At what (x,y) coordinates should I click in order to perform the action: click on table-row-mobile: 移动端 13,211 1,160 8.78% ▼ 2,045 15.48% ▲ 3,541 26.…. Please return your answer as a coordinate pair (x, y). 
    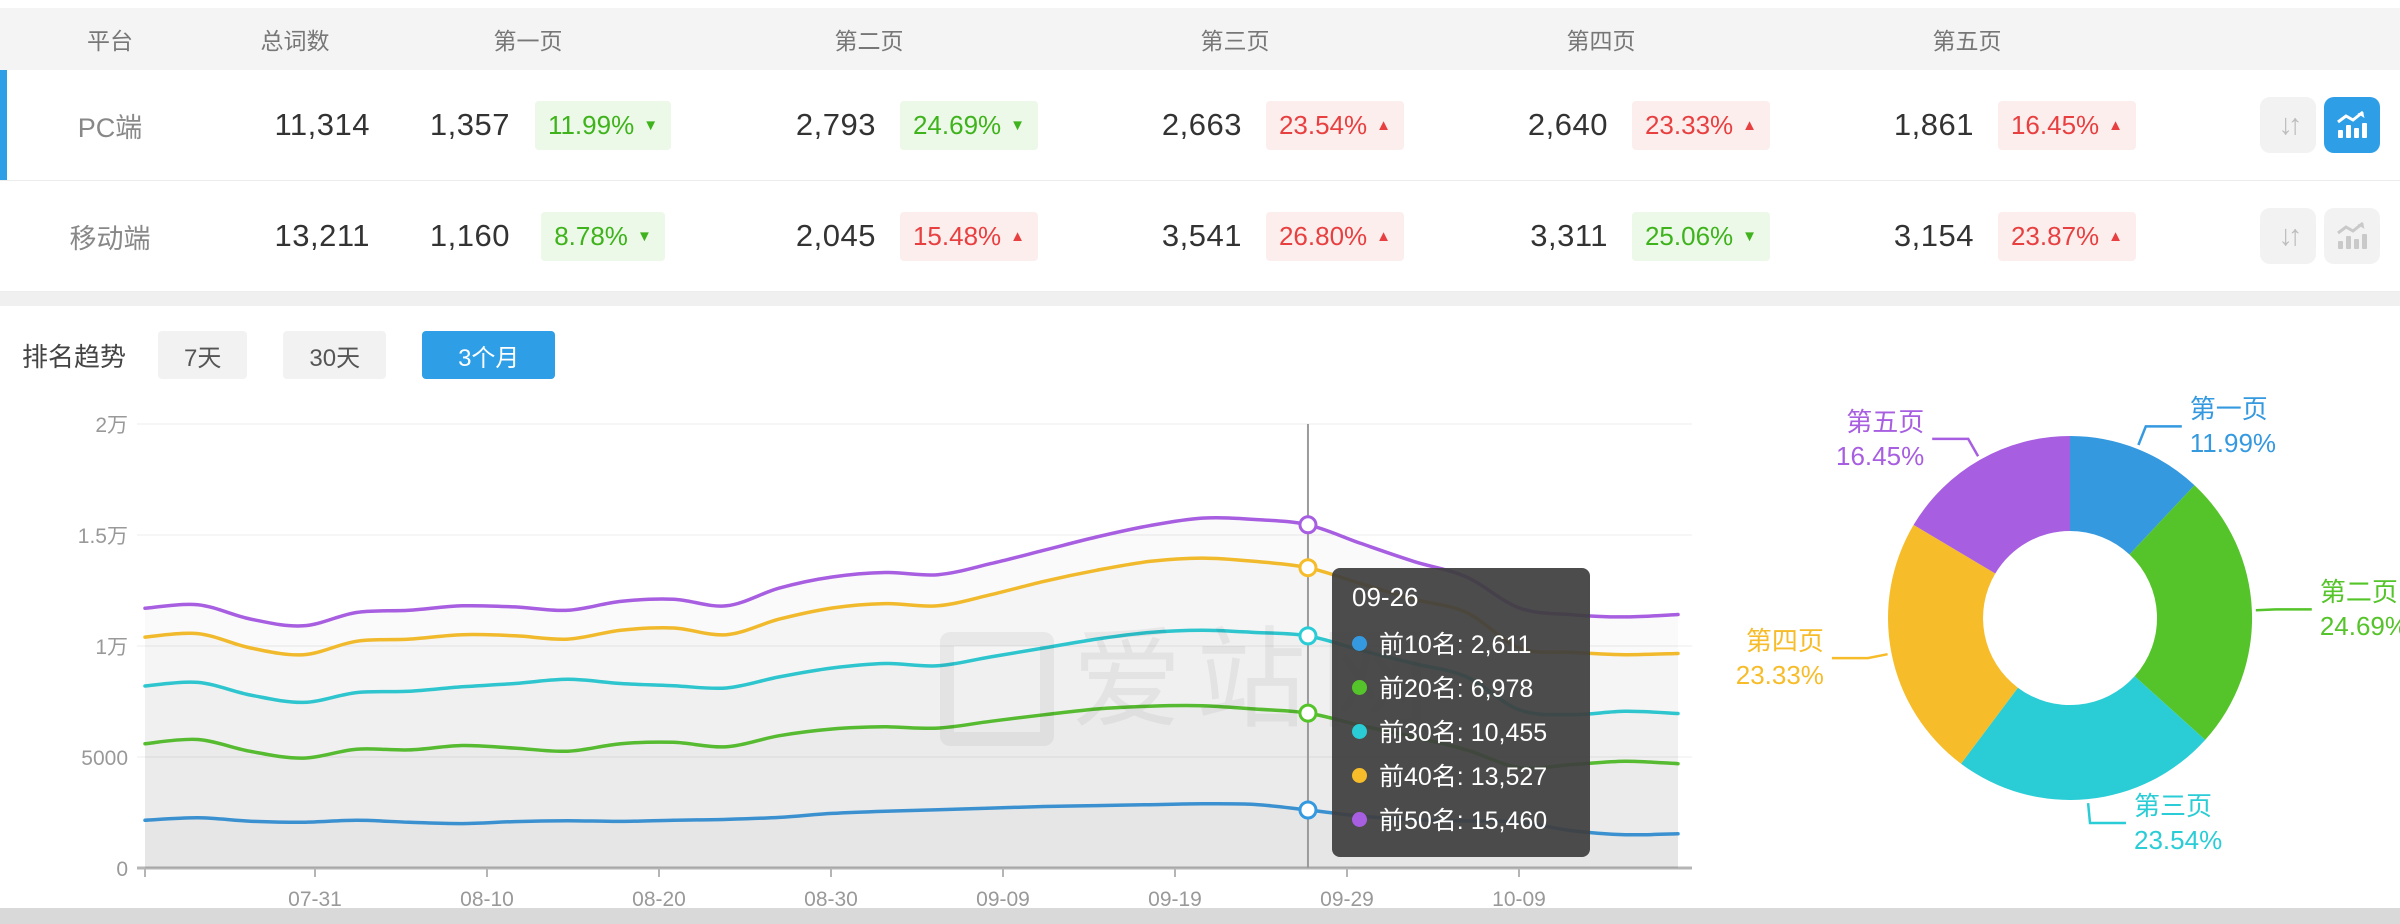
    Looking at the image, I should click on (1200, 236).